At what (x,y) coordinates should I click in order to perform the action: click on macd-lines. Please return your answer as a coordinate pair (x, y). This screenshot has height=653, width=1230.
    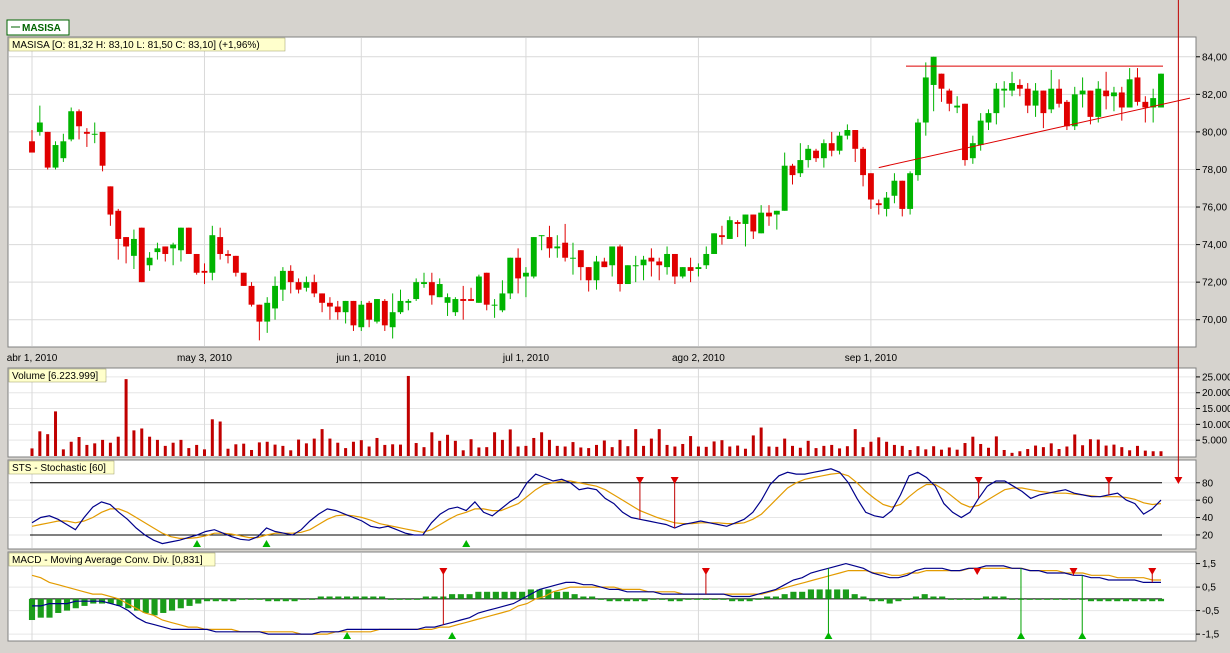
    Looking at the image, I should click on (596, 598).